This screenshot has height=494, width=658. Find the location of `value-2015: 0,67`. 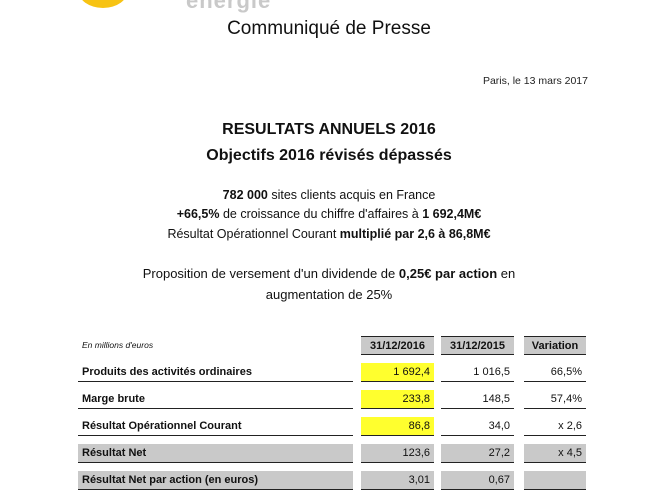

value-2015: 0,67 is located at coordinates (477, 480).